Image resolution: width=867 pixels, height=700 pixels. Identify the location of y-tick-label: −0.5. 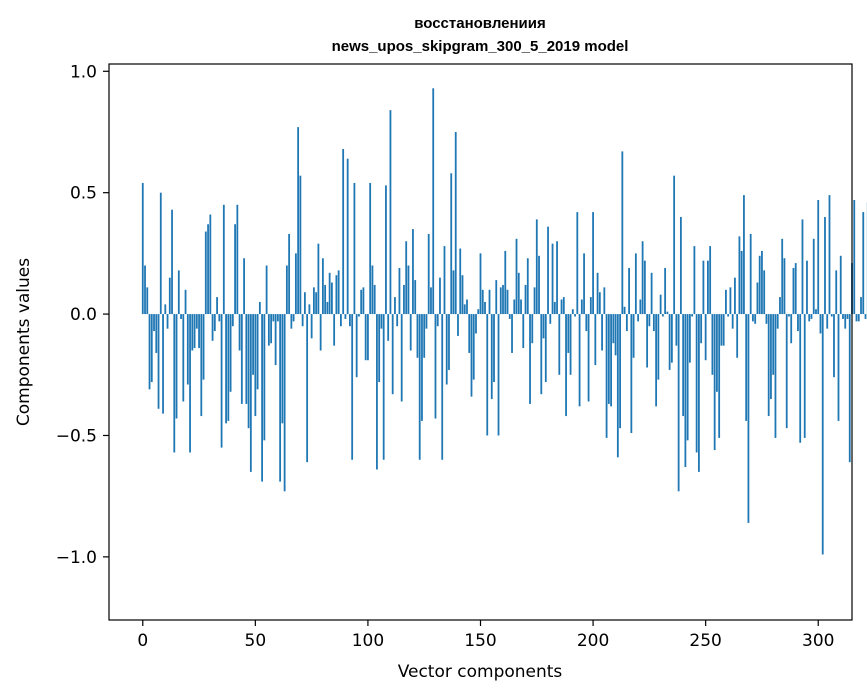
(76, 436).